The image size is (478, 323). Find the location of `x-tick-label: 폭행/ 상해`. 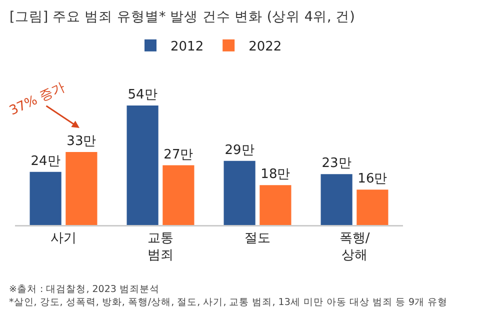

x-tick-label: 폭행/ 상해 is located at coordinates (354, 247).